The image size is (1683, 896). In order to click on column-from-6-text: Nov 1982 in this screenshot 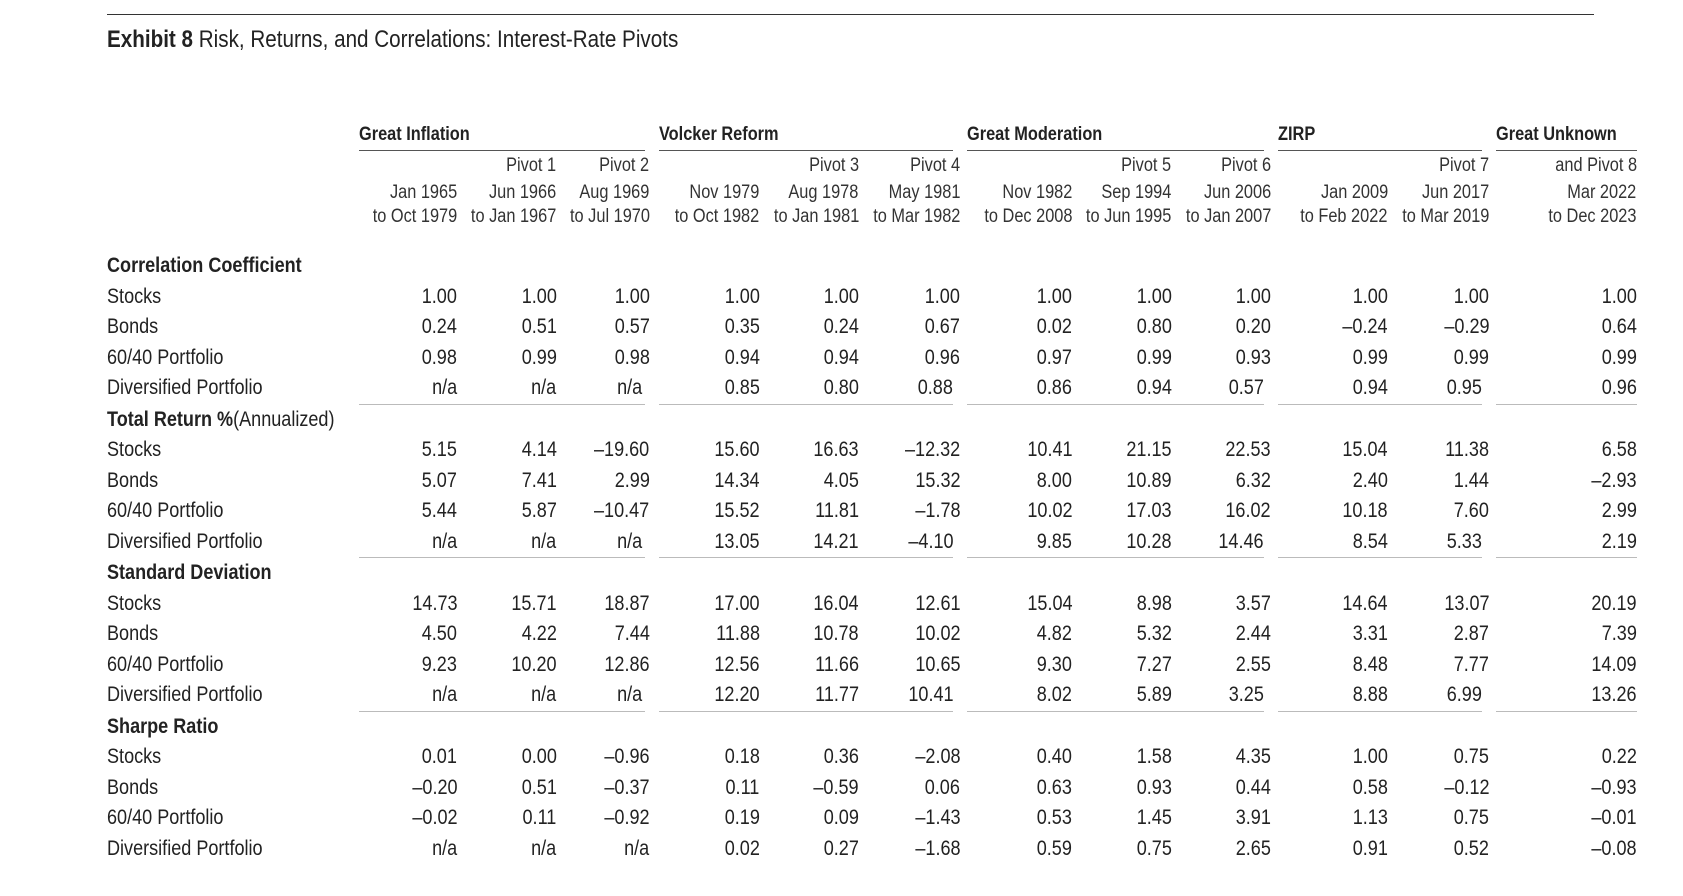, I will do `click(1037, 192)`.